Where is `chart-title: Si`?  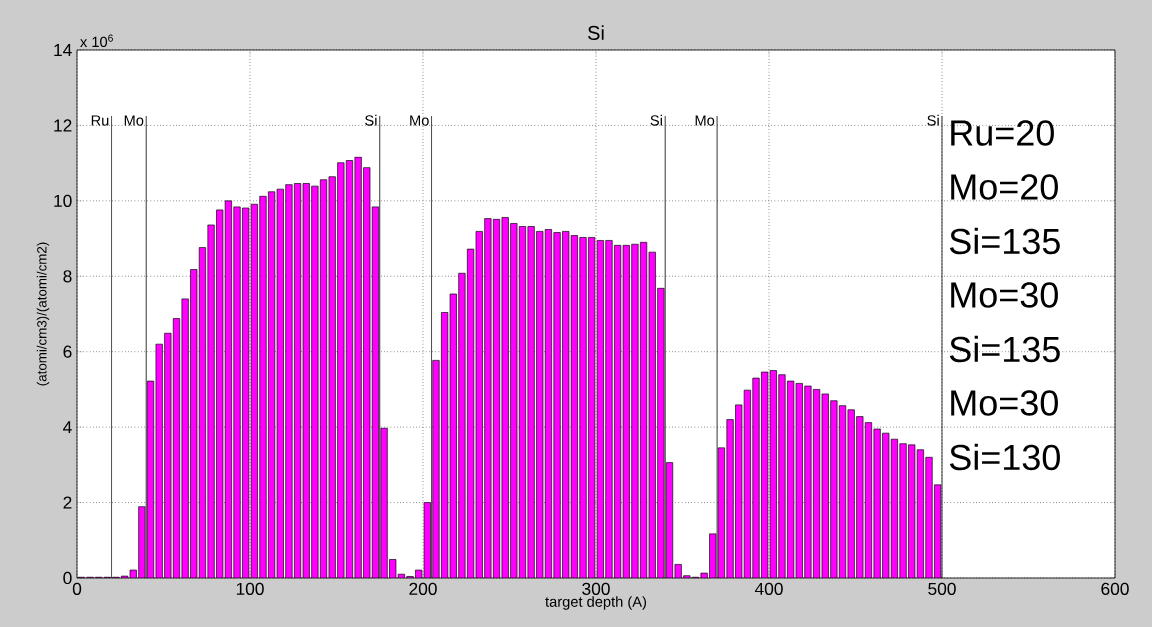
chart-title: Si is located at coordinates (596, 32).